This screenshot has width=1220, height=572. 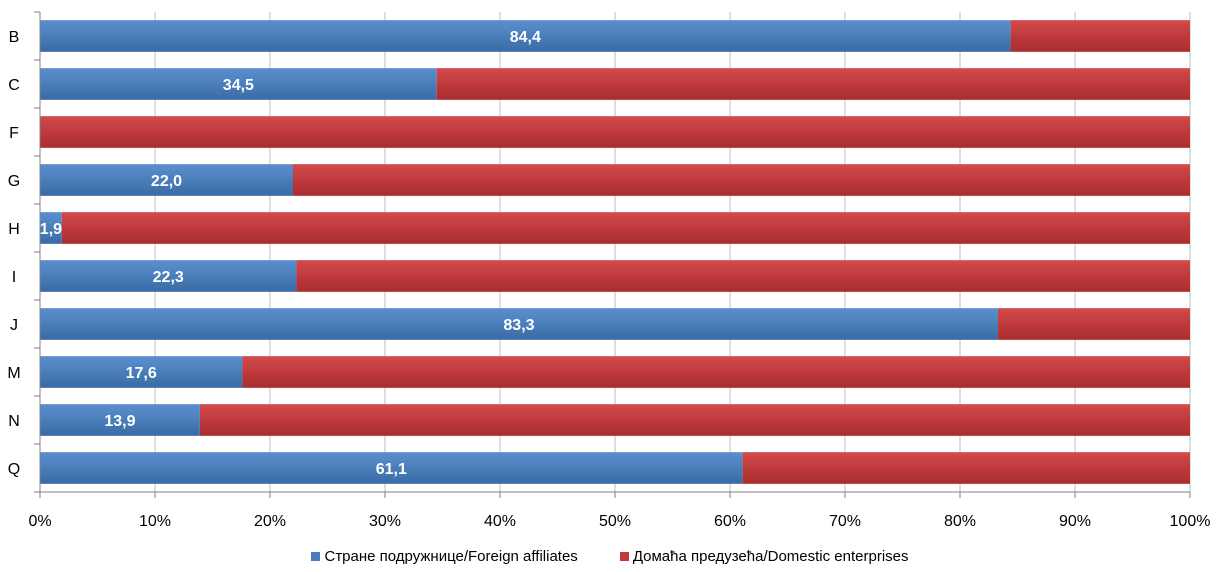 I want to click on y-tick-label: C, so click(x=14, y=85).